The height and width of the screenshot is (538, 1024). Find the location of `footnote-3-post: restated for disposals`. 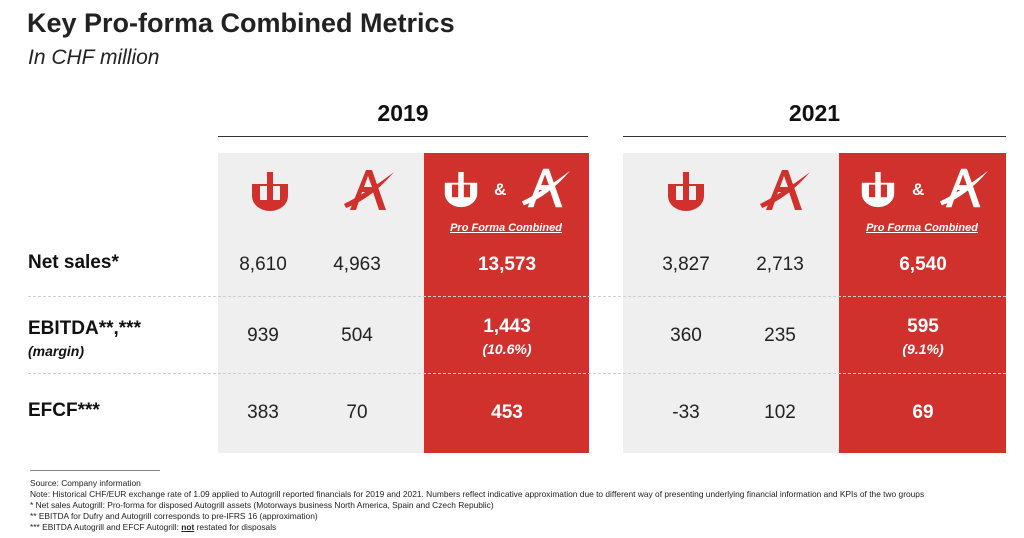

footnote-3-post: restated for disposals is located at coordinates (235, 527).